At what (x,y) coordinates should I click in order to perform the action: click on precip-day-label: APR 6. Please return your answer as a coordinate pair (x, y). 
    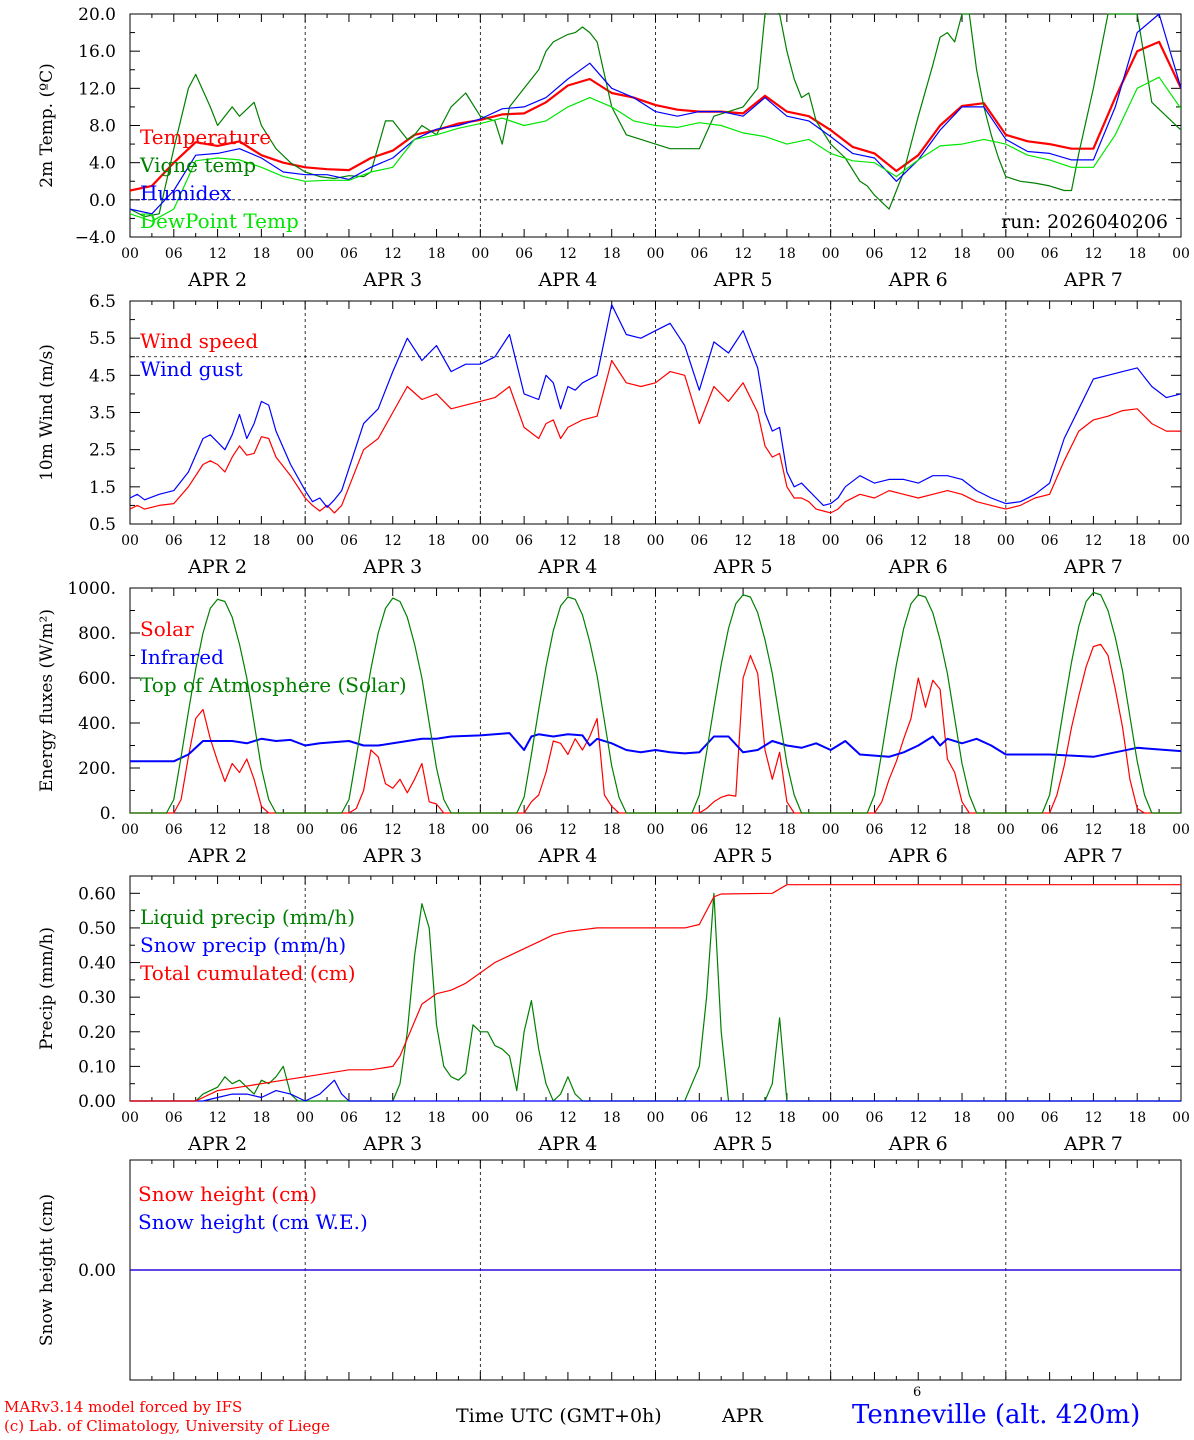
    Looking at the image, I should click on (918, 1144).